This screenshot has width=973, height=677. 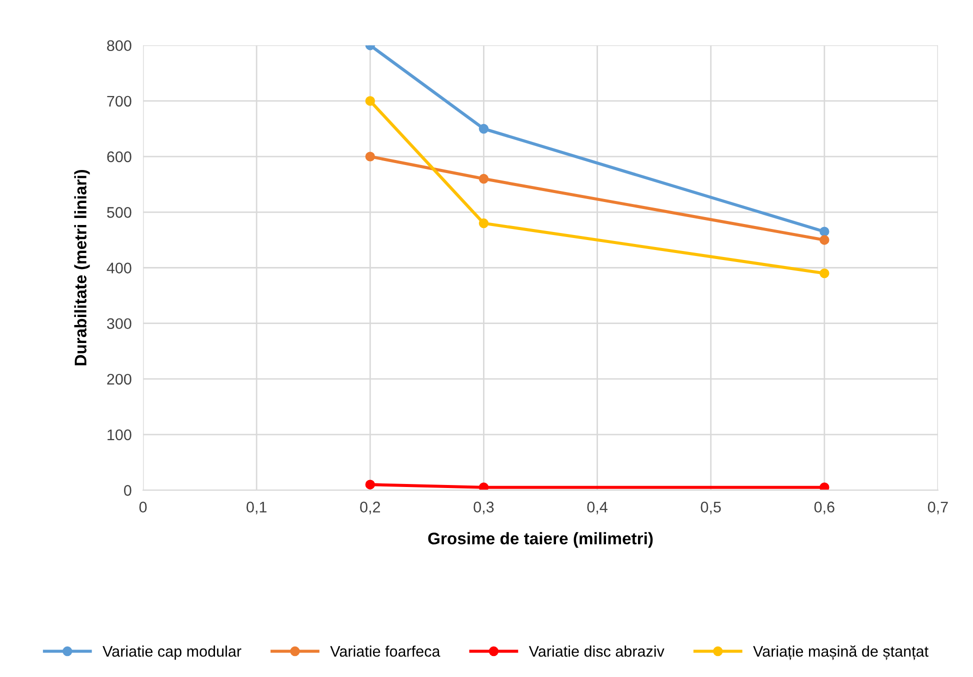 I want to click on x-tick-label: 0,1, so click(x=256, y=508).